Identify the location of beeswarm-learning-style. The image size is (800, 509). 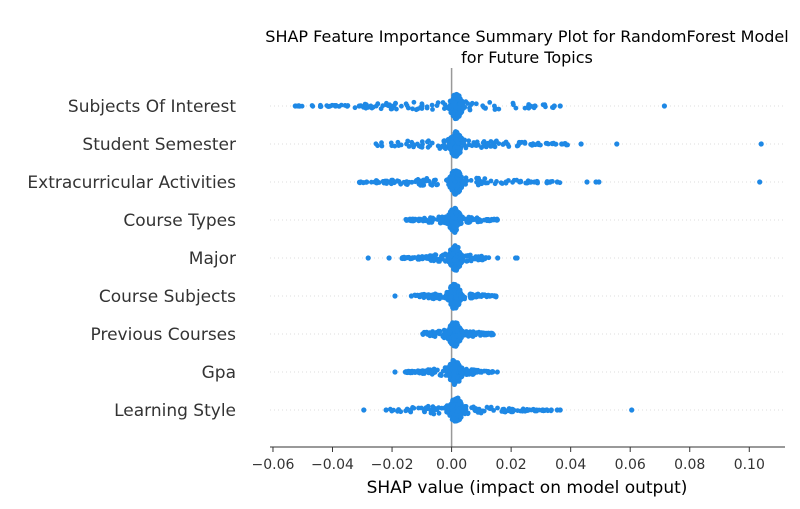
(498, 409).